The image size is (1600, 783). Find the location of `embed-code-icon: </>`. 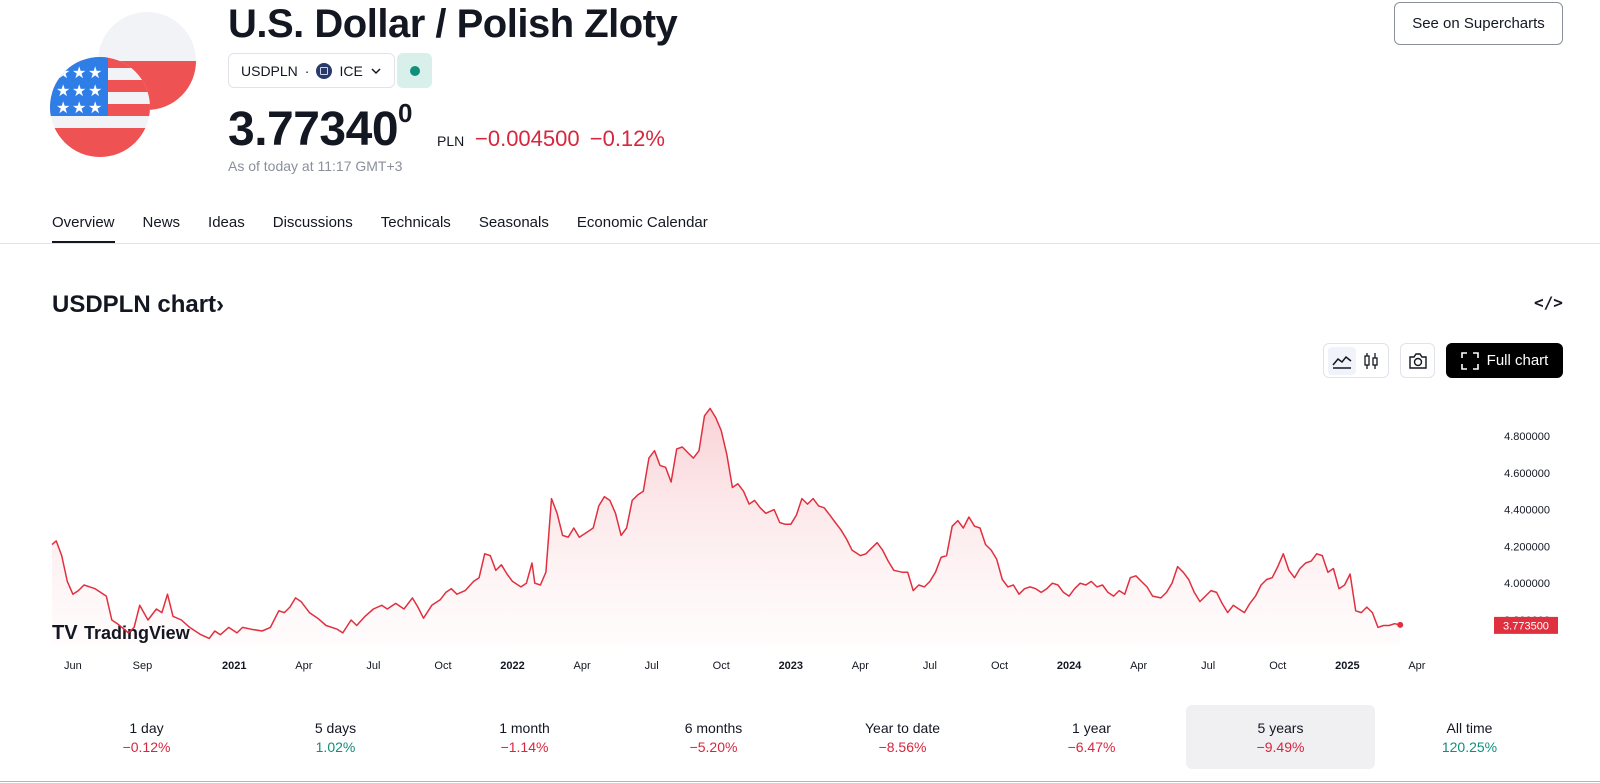

embed-code-icon: </> is located at coordinates (1548, 302).